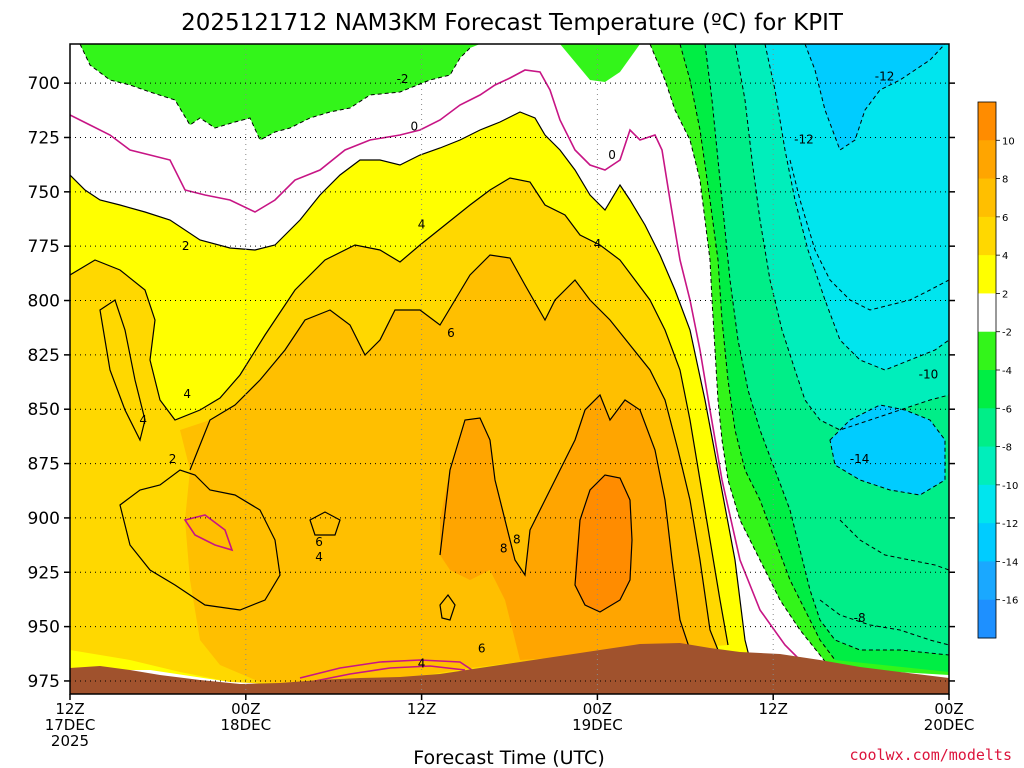 The width and height of the screenshot is (1024, 768). I want to click on region-blue-top, so click(875, 97).